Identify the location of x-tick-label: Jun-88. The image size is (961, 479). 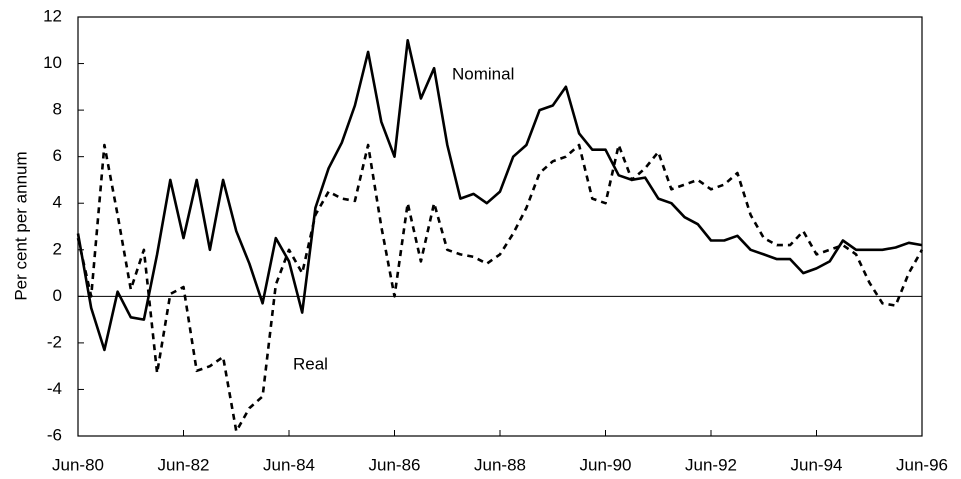
(500, 464).